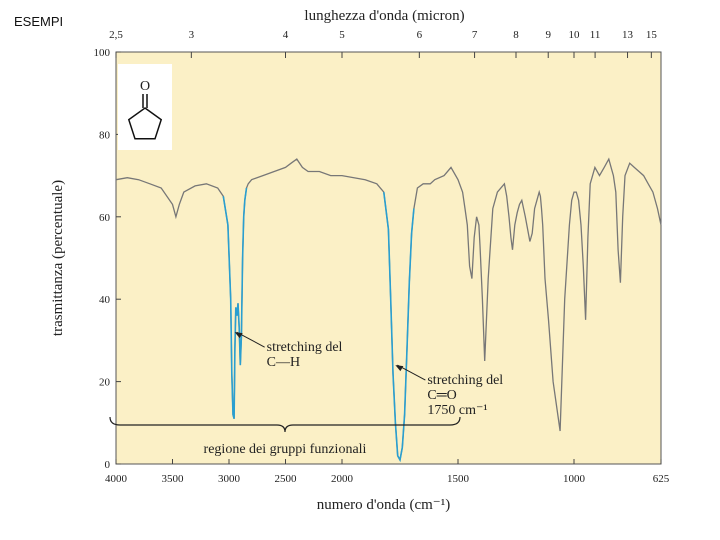 The height and width of the screenshot is (540, 720). What do you see at coordinates (342, 479) in the screenshot?
I see `x-tick-label: 2000` at bounding box center [342, 479].